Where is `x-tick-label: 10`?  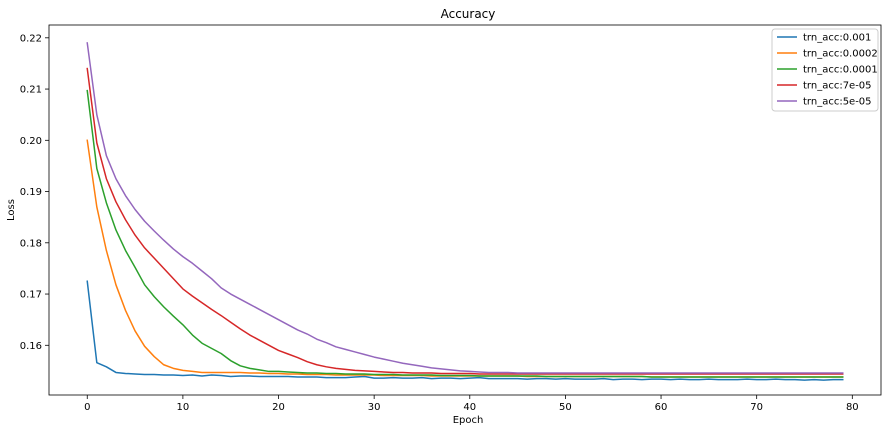 x-tick-label: 10 is located at coordinates (183, 407).